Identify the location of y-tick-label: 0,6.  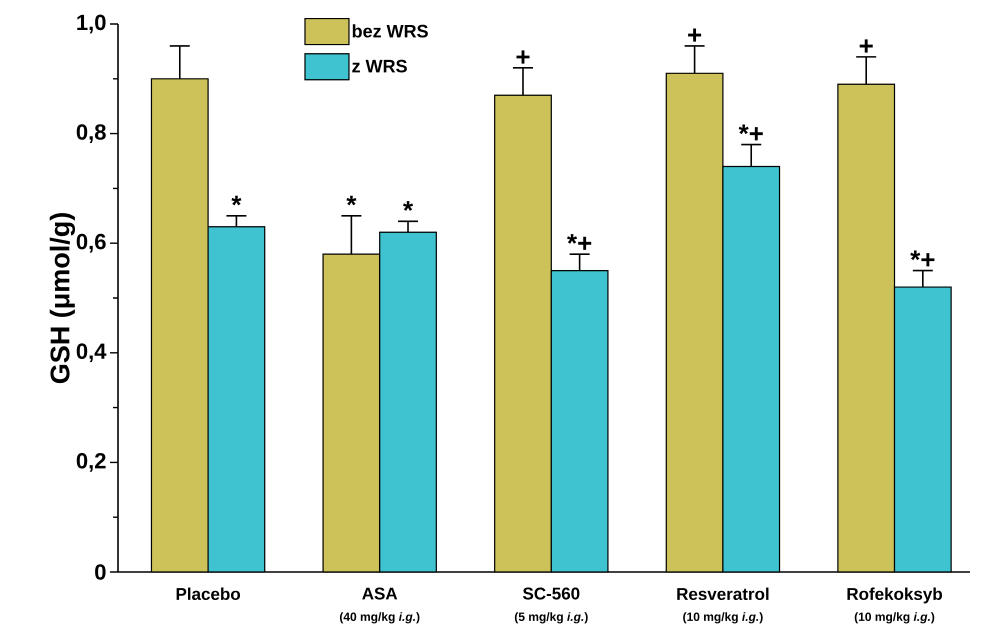
(91, 243).